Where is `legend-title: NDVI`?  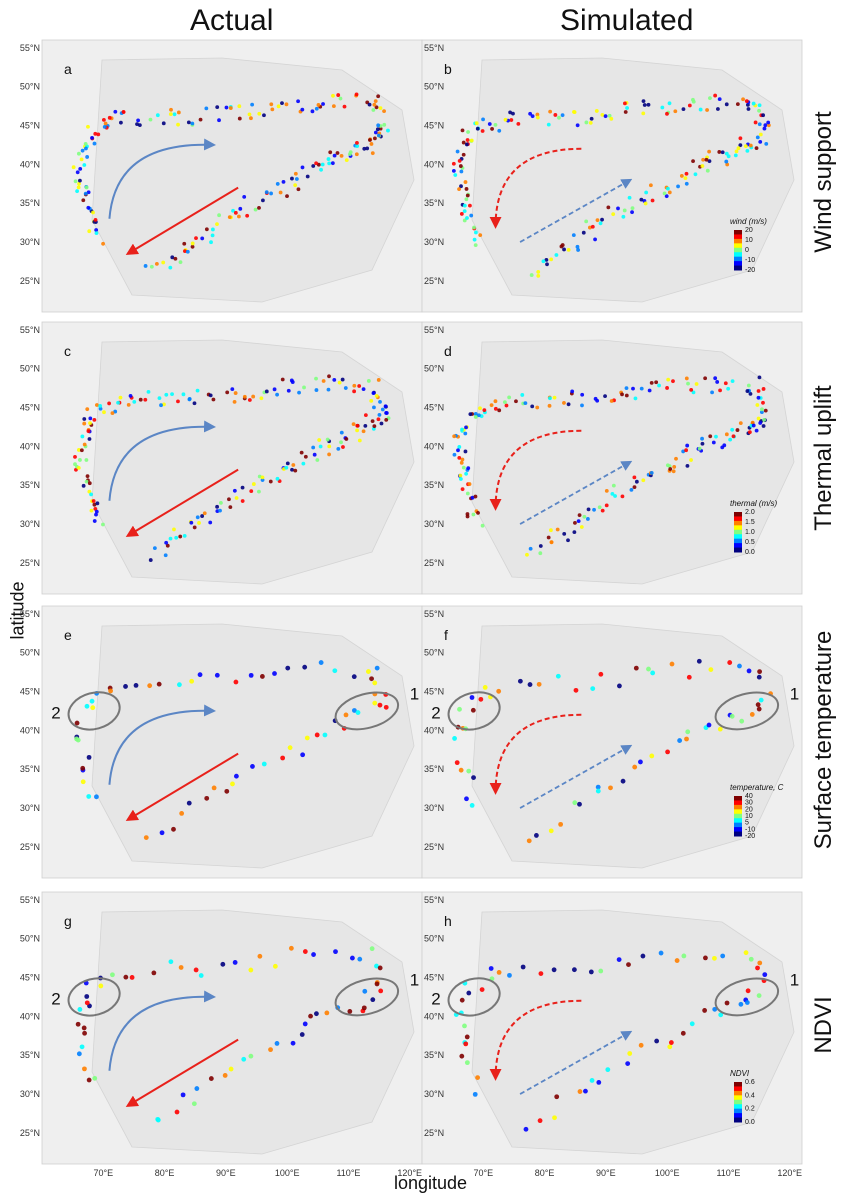 legend-title: NDVI is located at coordinates (740, 1073).